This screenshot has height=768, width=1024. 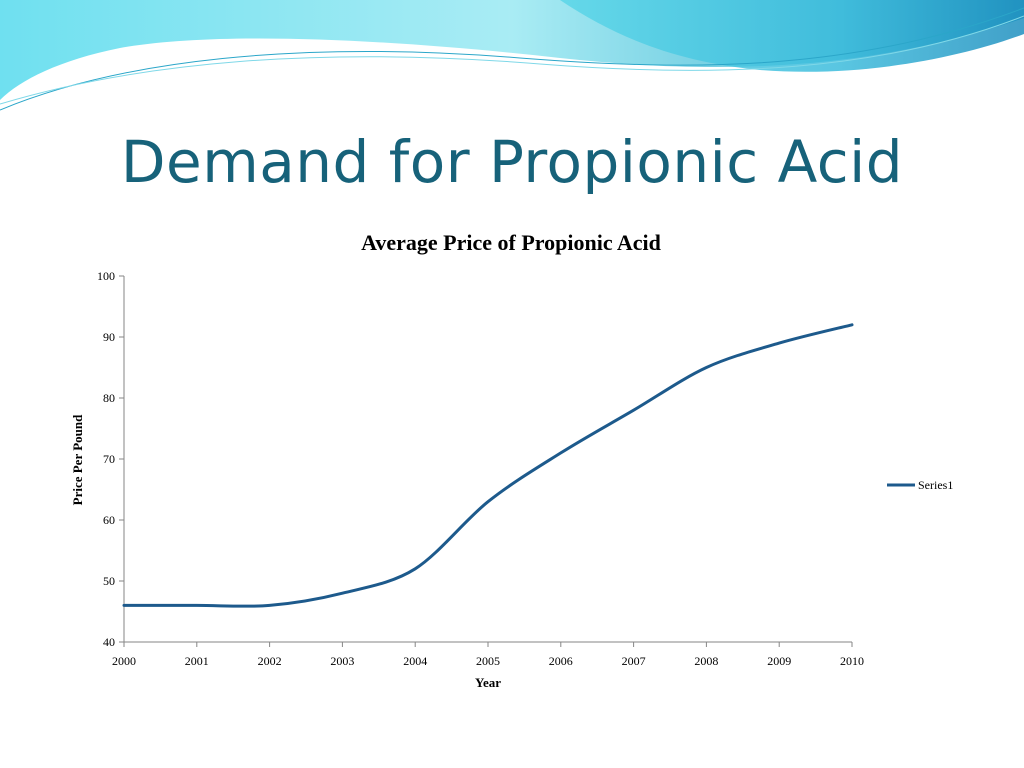 What do you see at coordinates (270, 661) in the screenshot?
I see `x-tick-label: 2002` at bounding box center [270, 661].